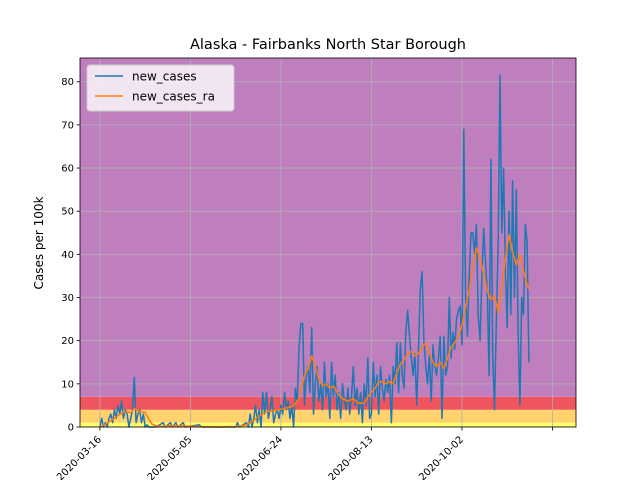 Image resolution: width=640 pixels, height=480 pixels. What do you see at coordinates (351, 457) in the screenshot?
I see `x-tick-label-3: 2020-08-13` at bounding box center [351, 457].